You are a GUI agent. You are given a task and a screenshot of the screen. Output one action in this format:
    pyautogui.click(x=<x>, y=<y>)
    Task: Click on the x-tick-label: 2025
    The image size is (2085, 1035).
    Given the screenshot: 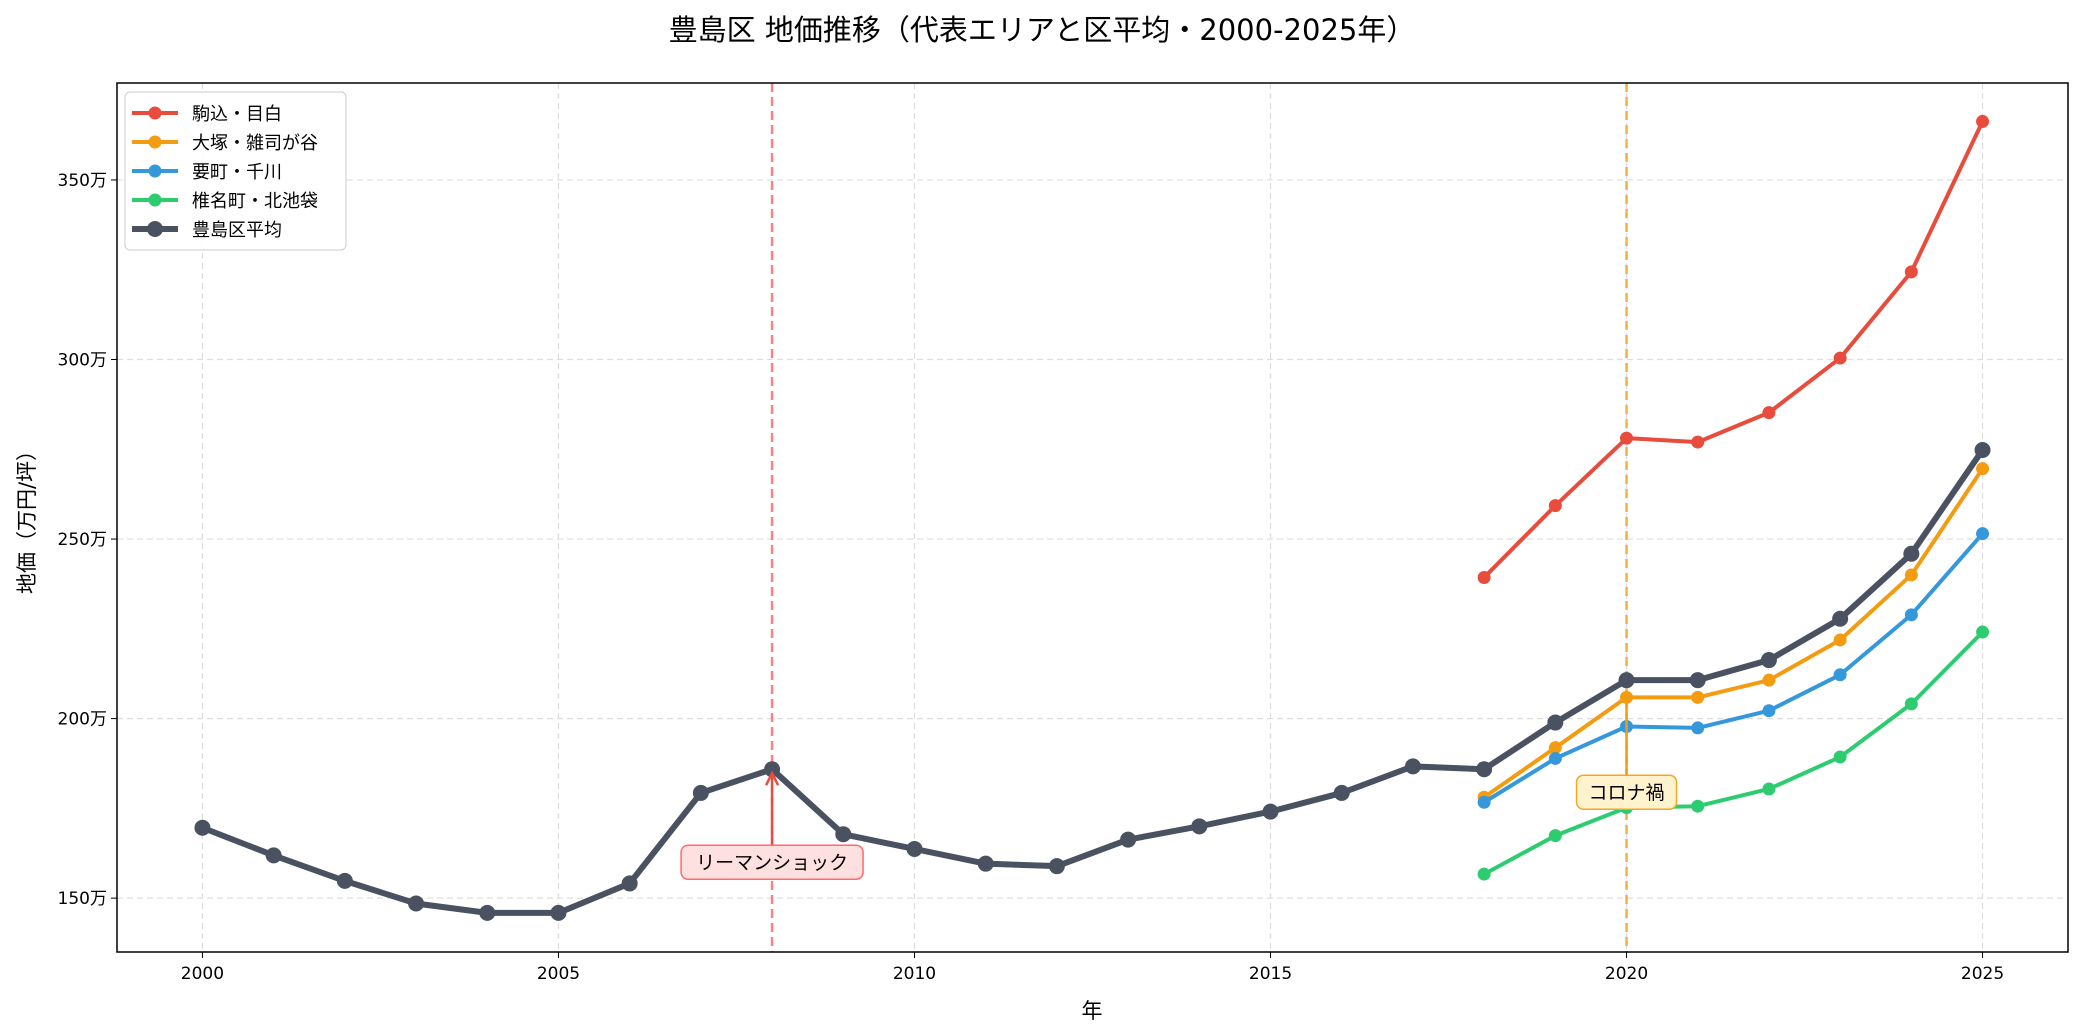 What is the action you would take?
    pyautogui.click(x=1982, y=974)
    